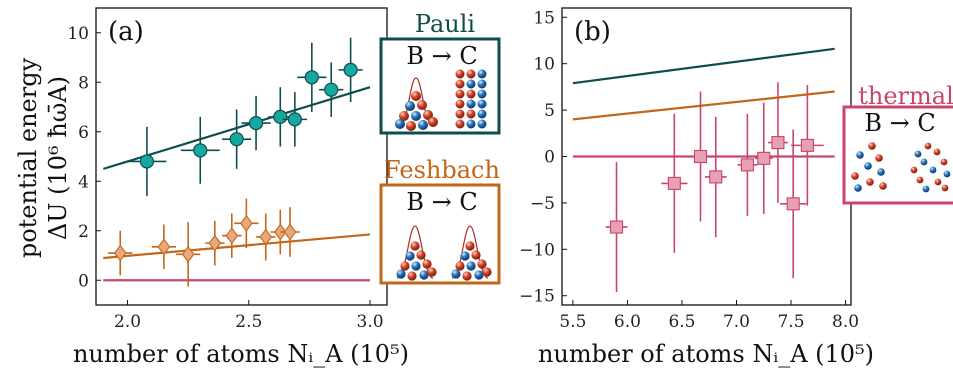 The height and width of the screenshot is (377, 953). I want to click on thermal-inset-atoms-b, so click(869, 167).